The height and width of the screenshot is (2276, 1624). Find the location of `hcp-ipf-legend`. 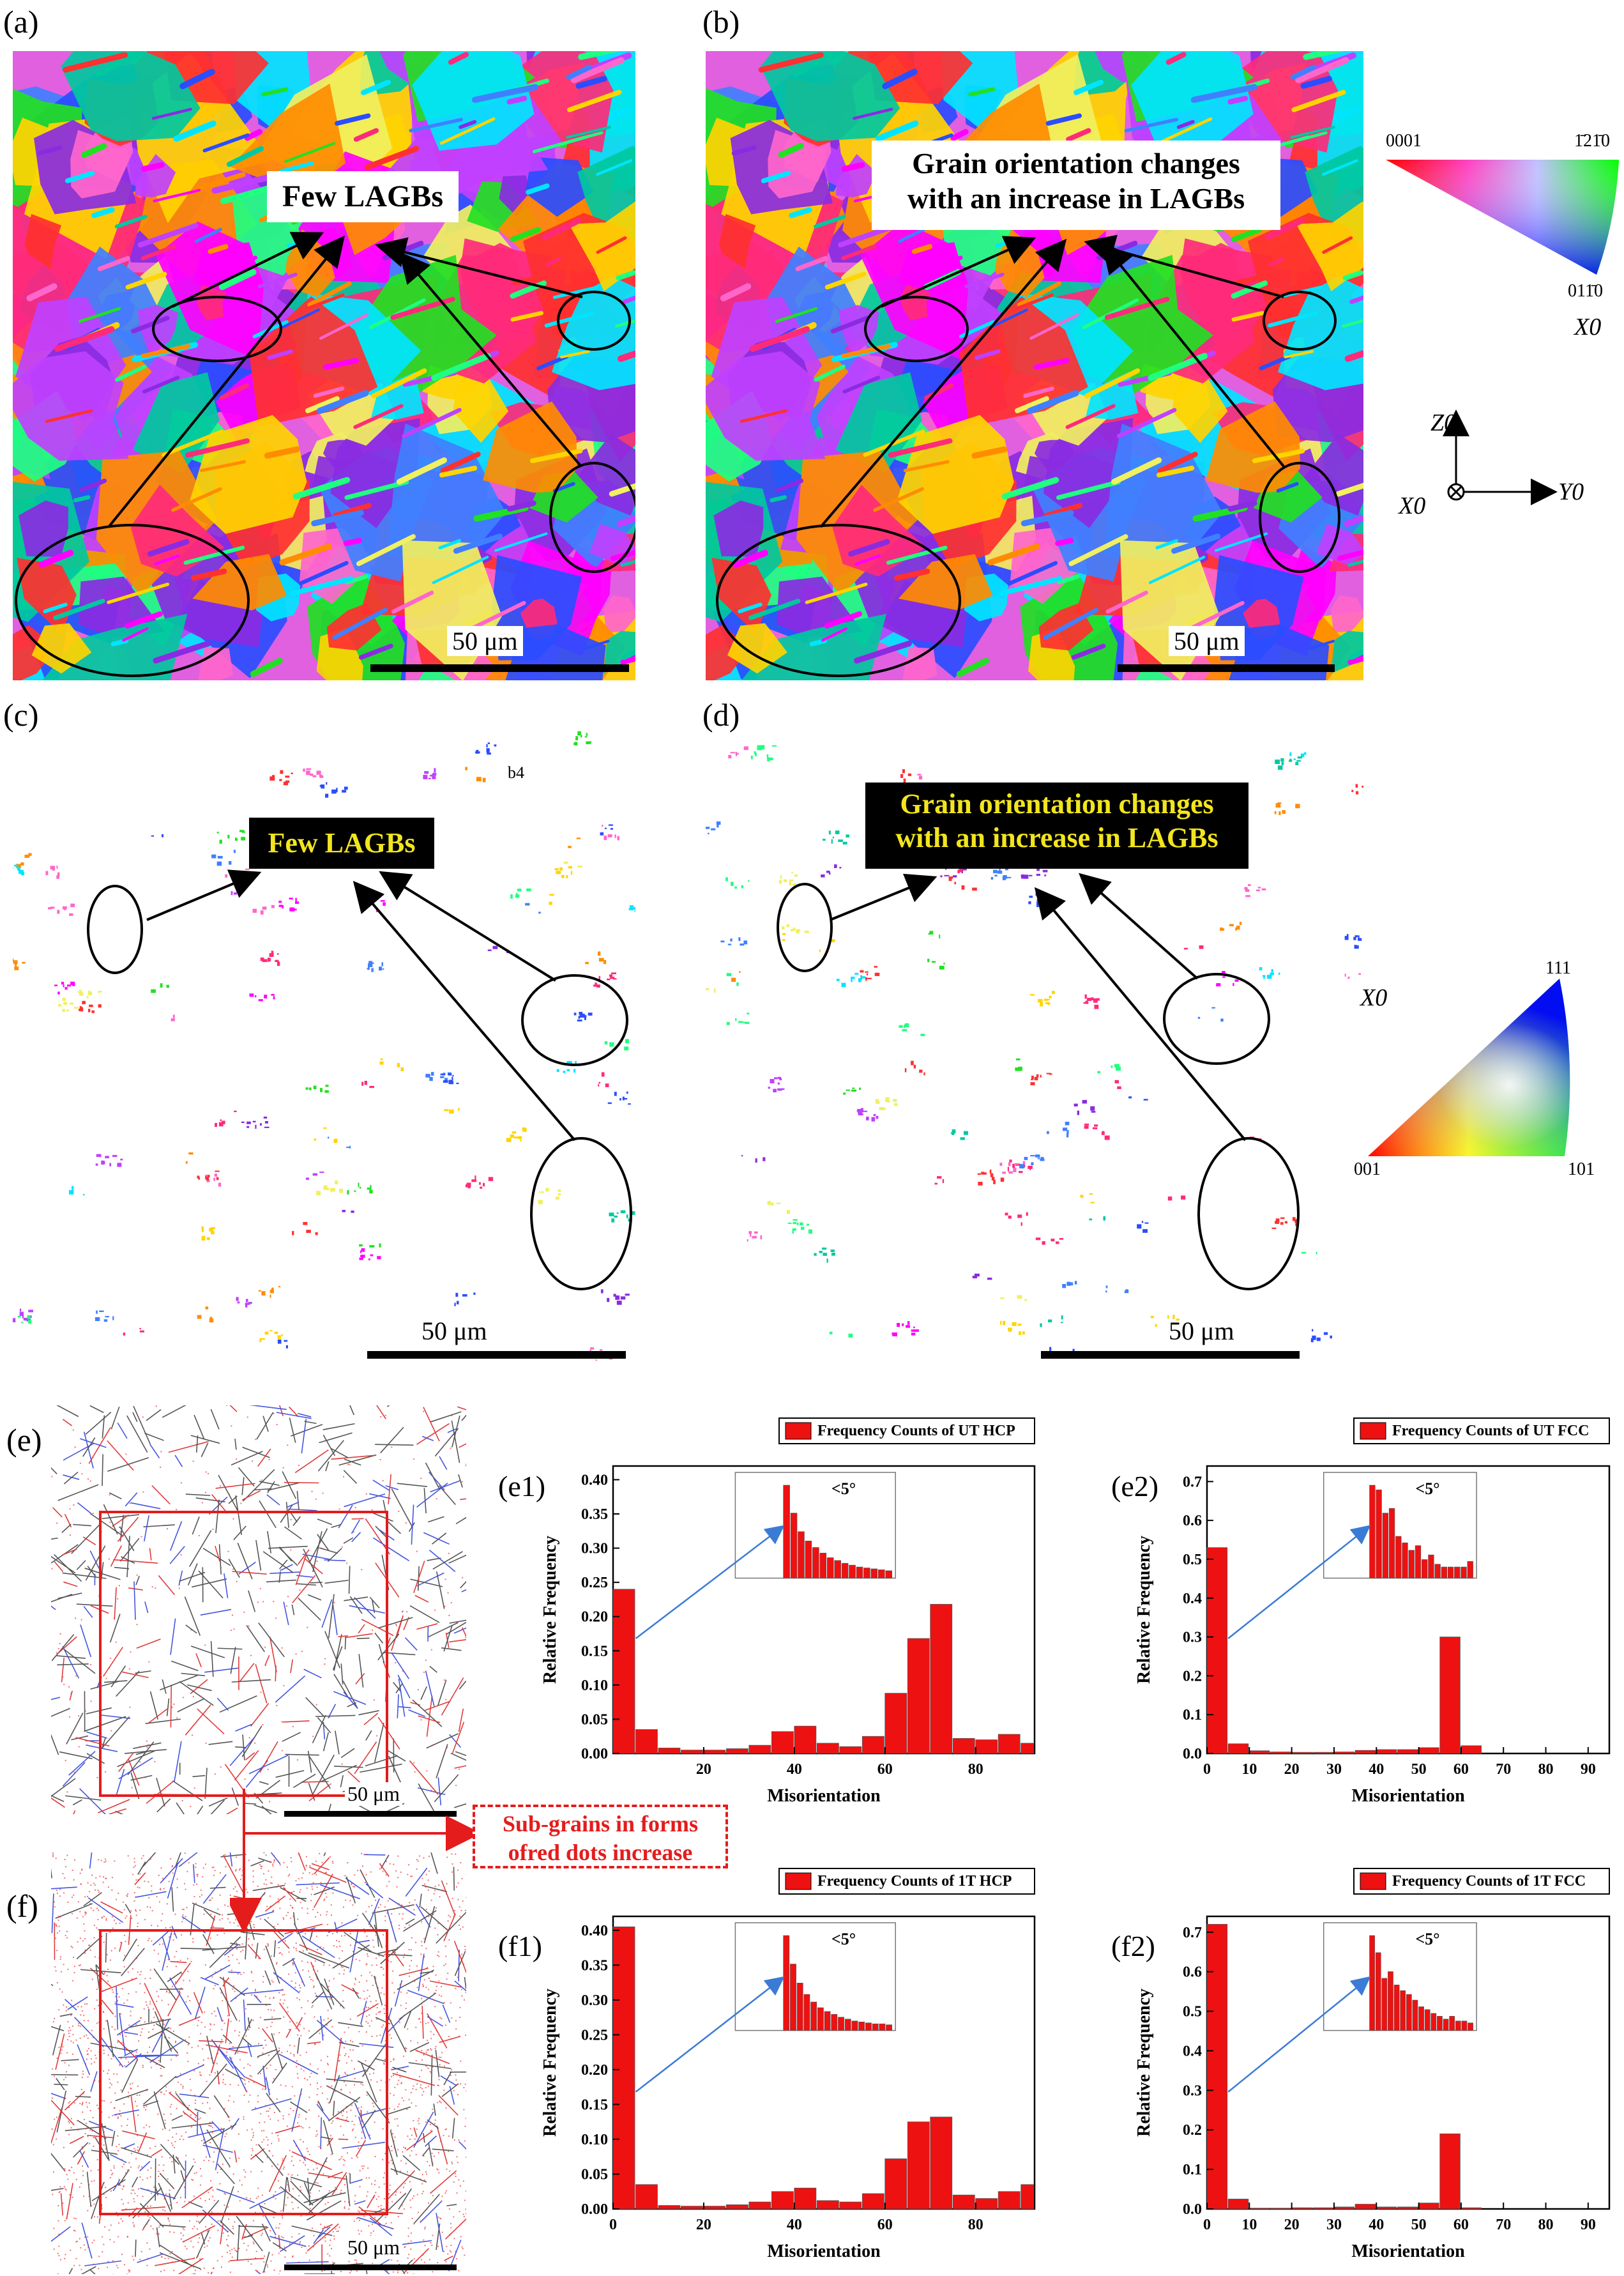

hcp-ipf-legend is located at coordinates (1503, 218).